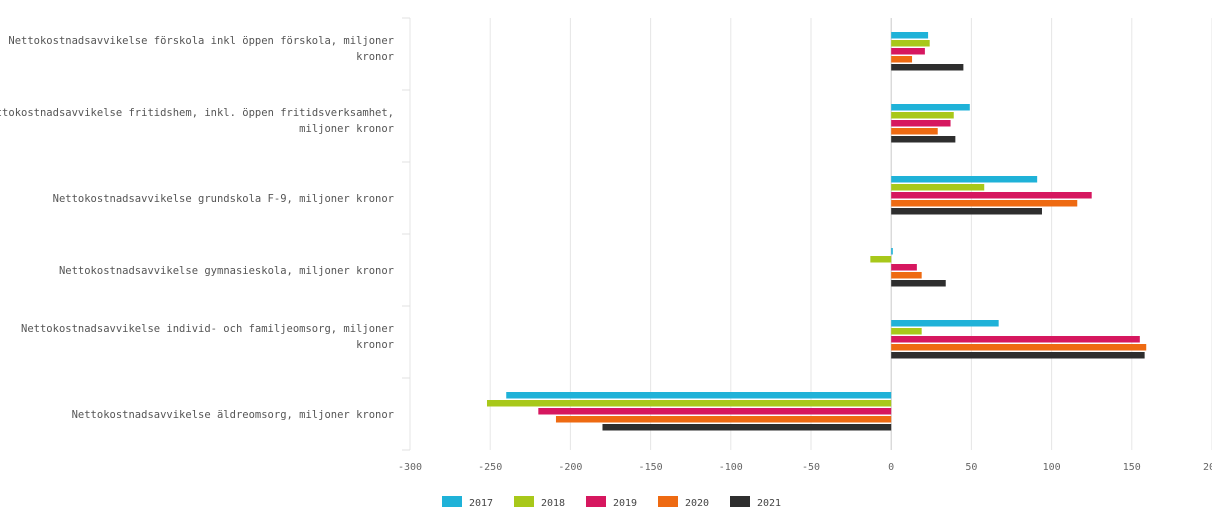 This screenshot has height=518, width=1212. I want to click on x-axis-ticks: -300 -250 -200 -150 -100 -50 0 50 100 150 200, so click(805, 467).